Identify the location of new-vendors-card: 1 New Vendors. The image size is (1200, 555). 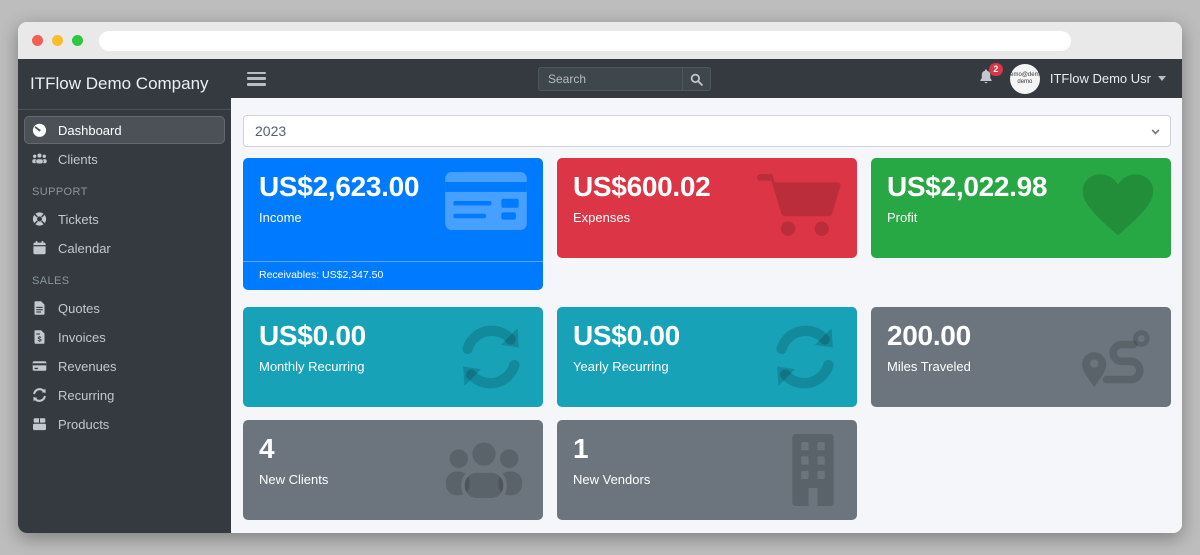
(707, 470).